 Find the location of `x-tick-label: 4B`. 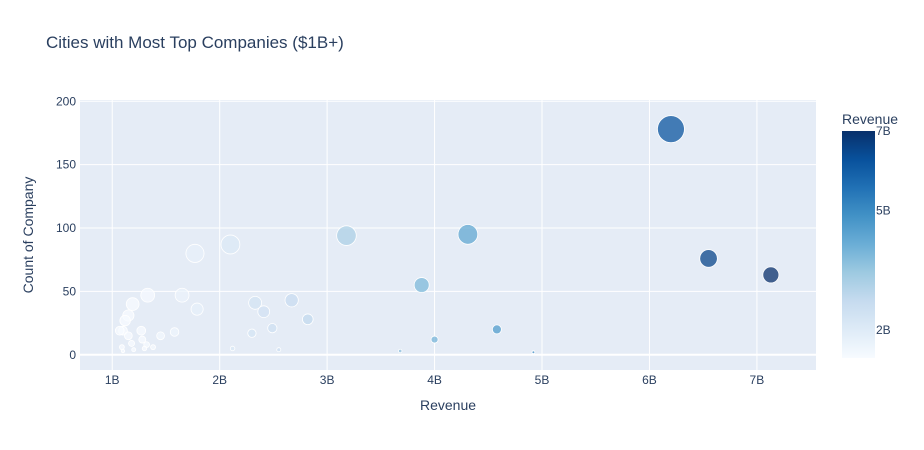

x-tick-label: 4B is located at coordinates (434, 380).